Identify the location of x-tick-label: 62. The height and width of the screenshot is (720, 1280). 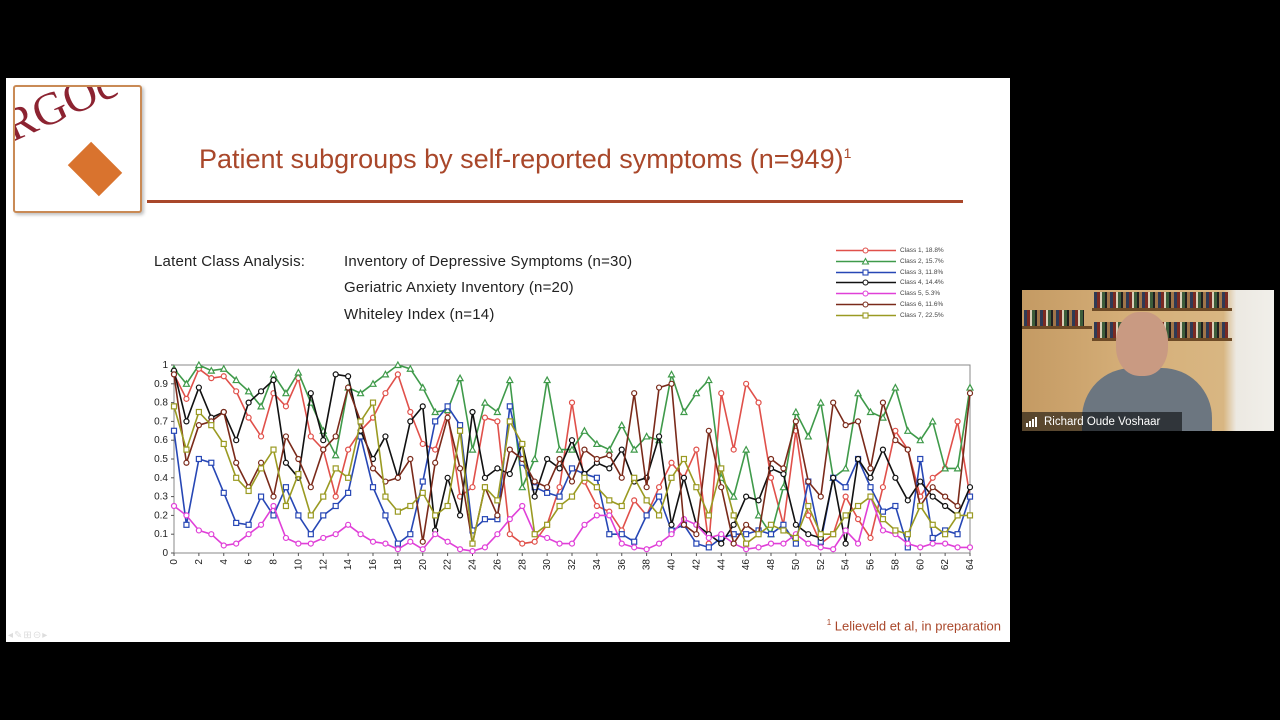
(945, 565).